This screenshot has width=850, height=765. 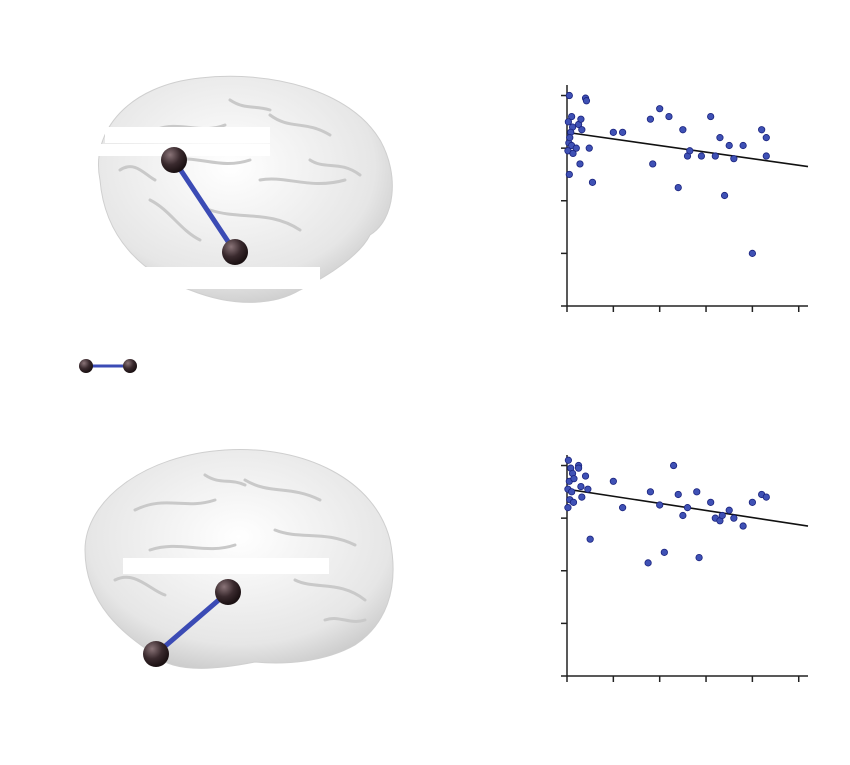 I want to click on brain-lateral-bottom, so click(x=239, y=559).